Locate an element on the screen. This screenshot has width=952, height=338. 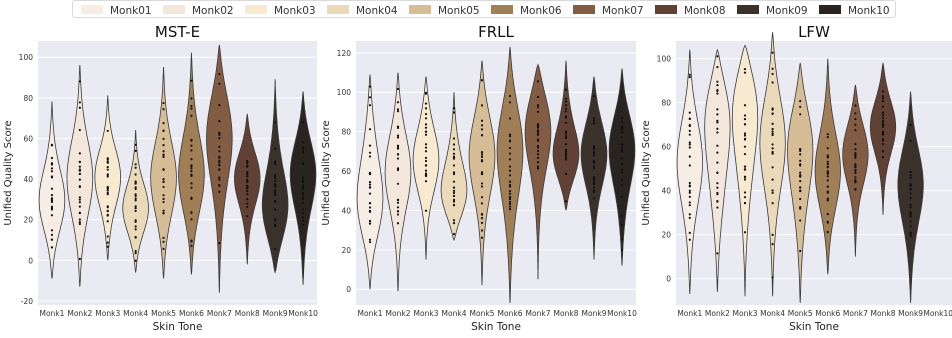
x-tick-label: Monk8 is located at coordinates (566, 313).